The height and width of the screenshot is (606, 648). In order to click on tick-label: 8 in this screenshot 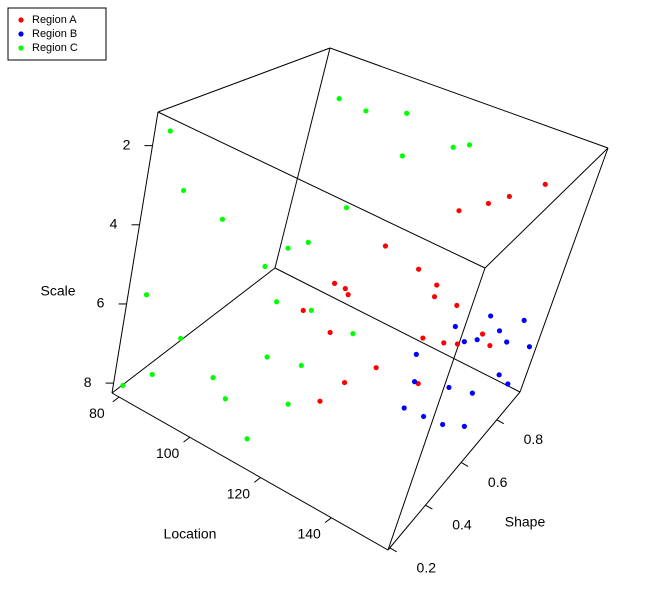, I will do `click(88, 382)`.